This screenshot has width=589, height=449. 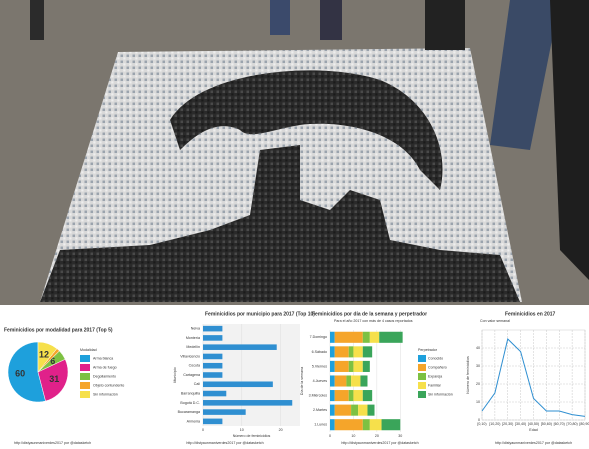 I want to click on x-tick-label: 0, so click(x=203, y=430).